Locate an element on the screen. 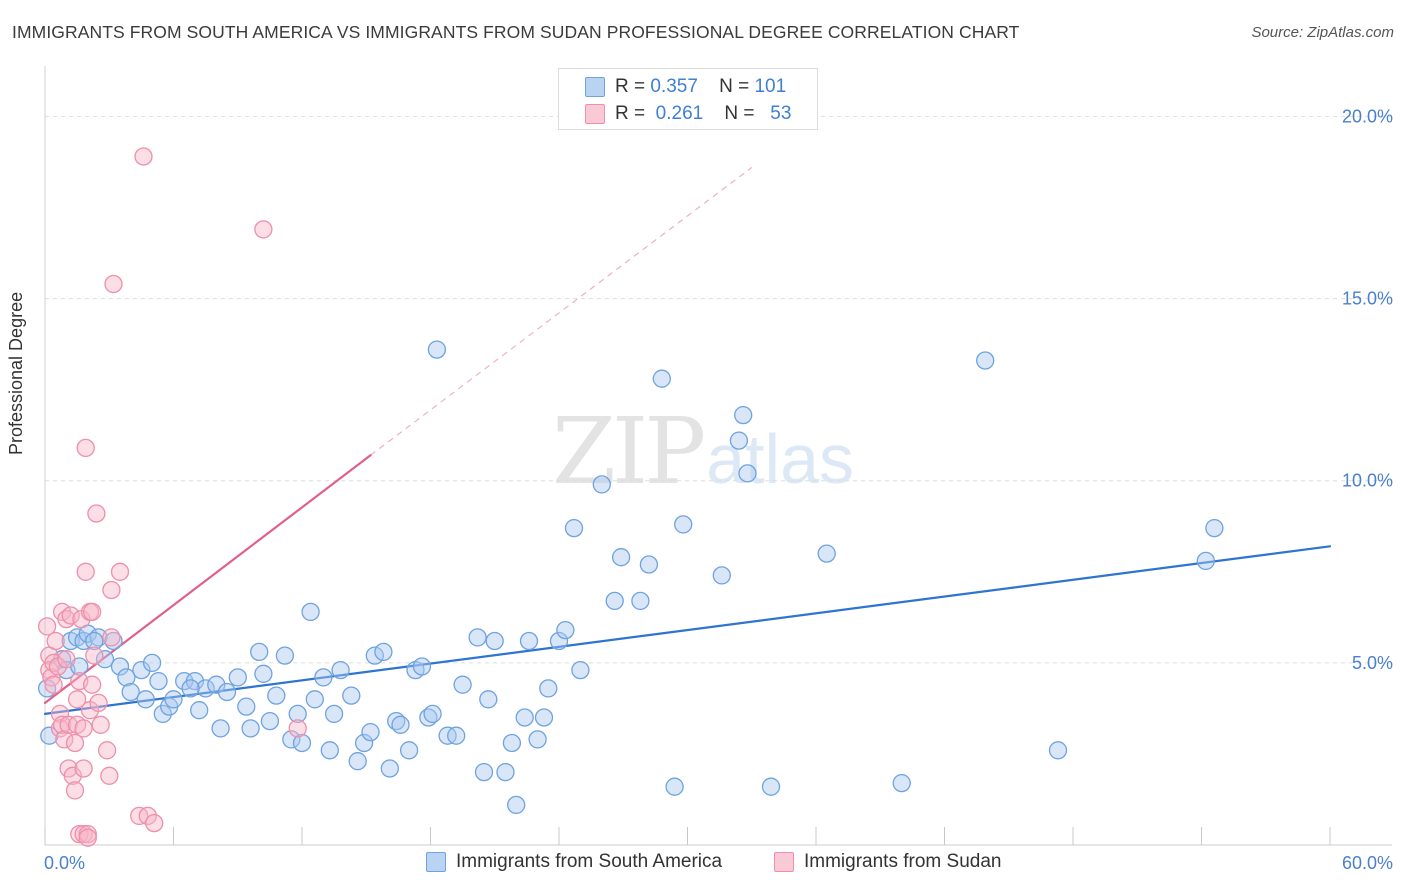 Image resolution: width=1406 pixels, height=892 pixels. correlation-legend: R = 0.357 N = 101 R = 0.261 N = 53 is located at coordinates (688, 99).